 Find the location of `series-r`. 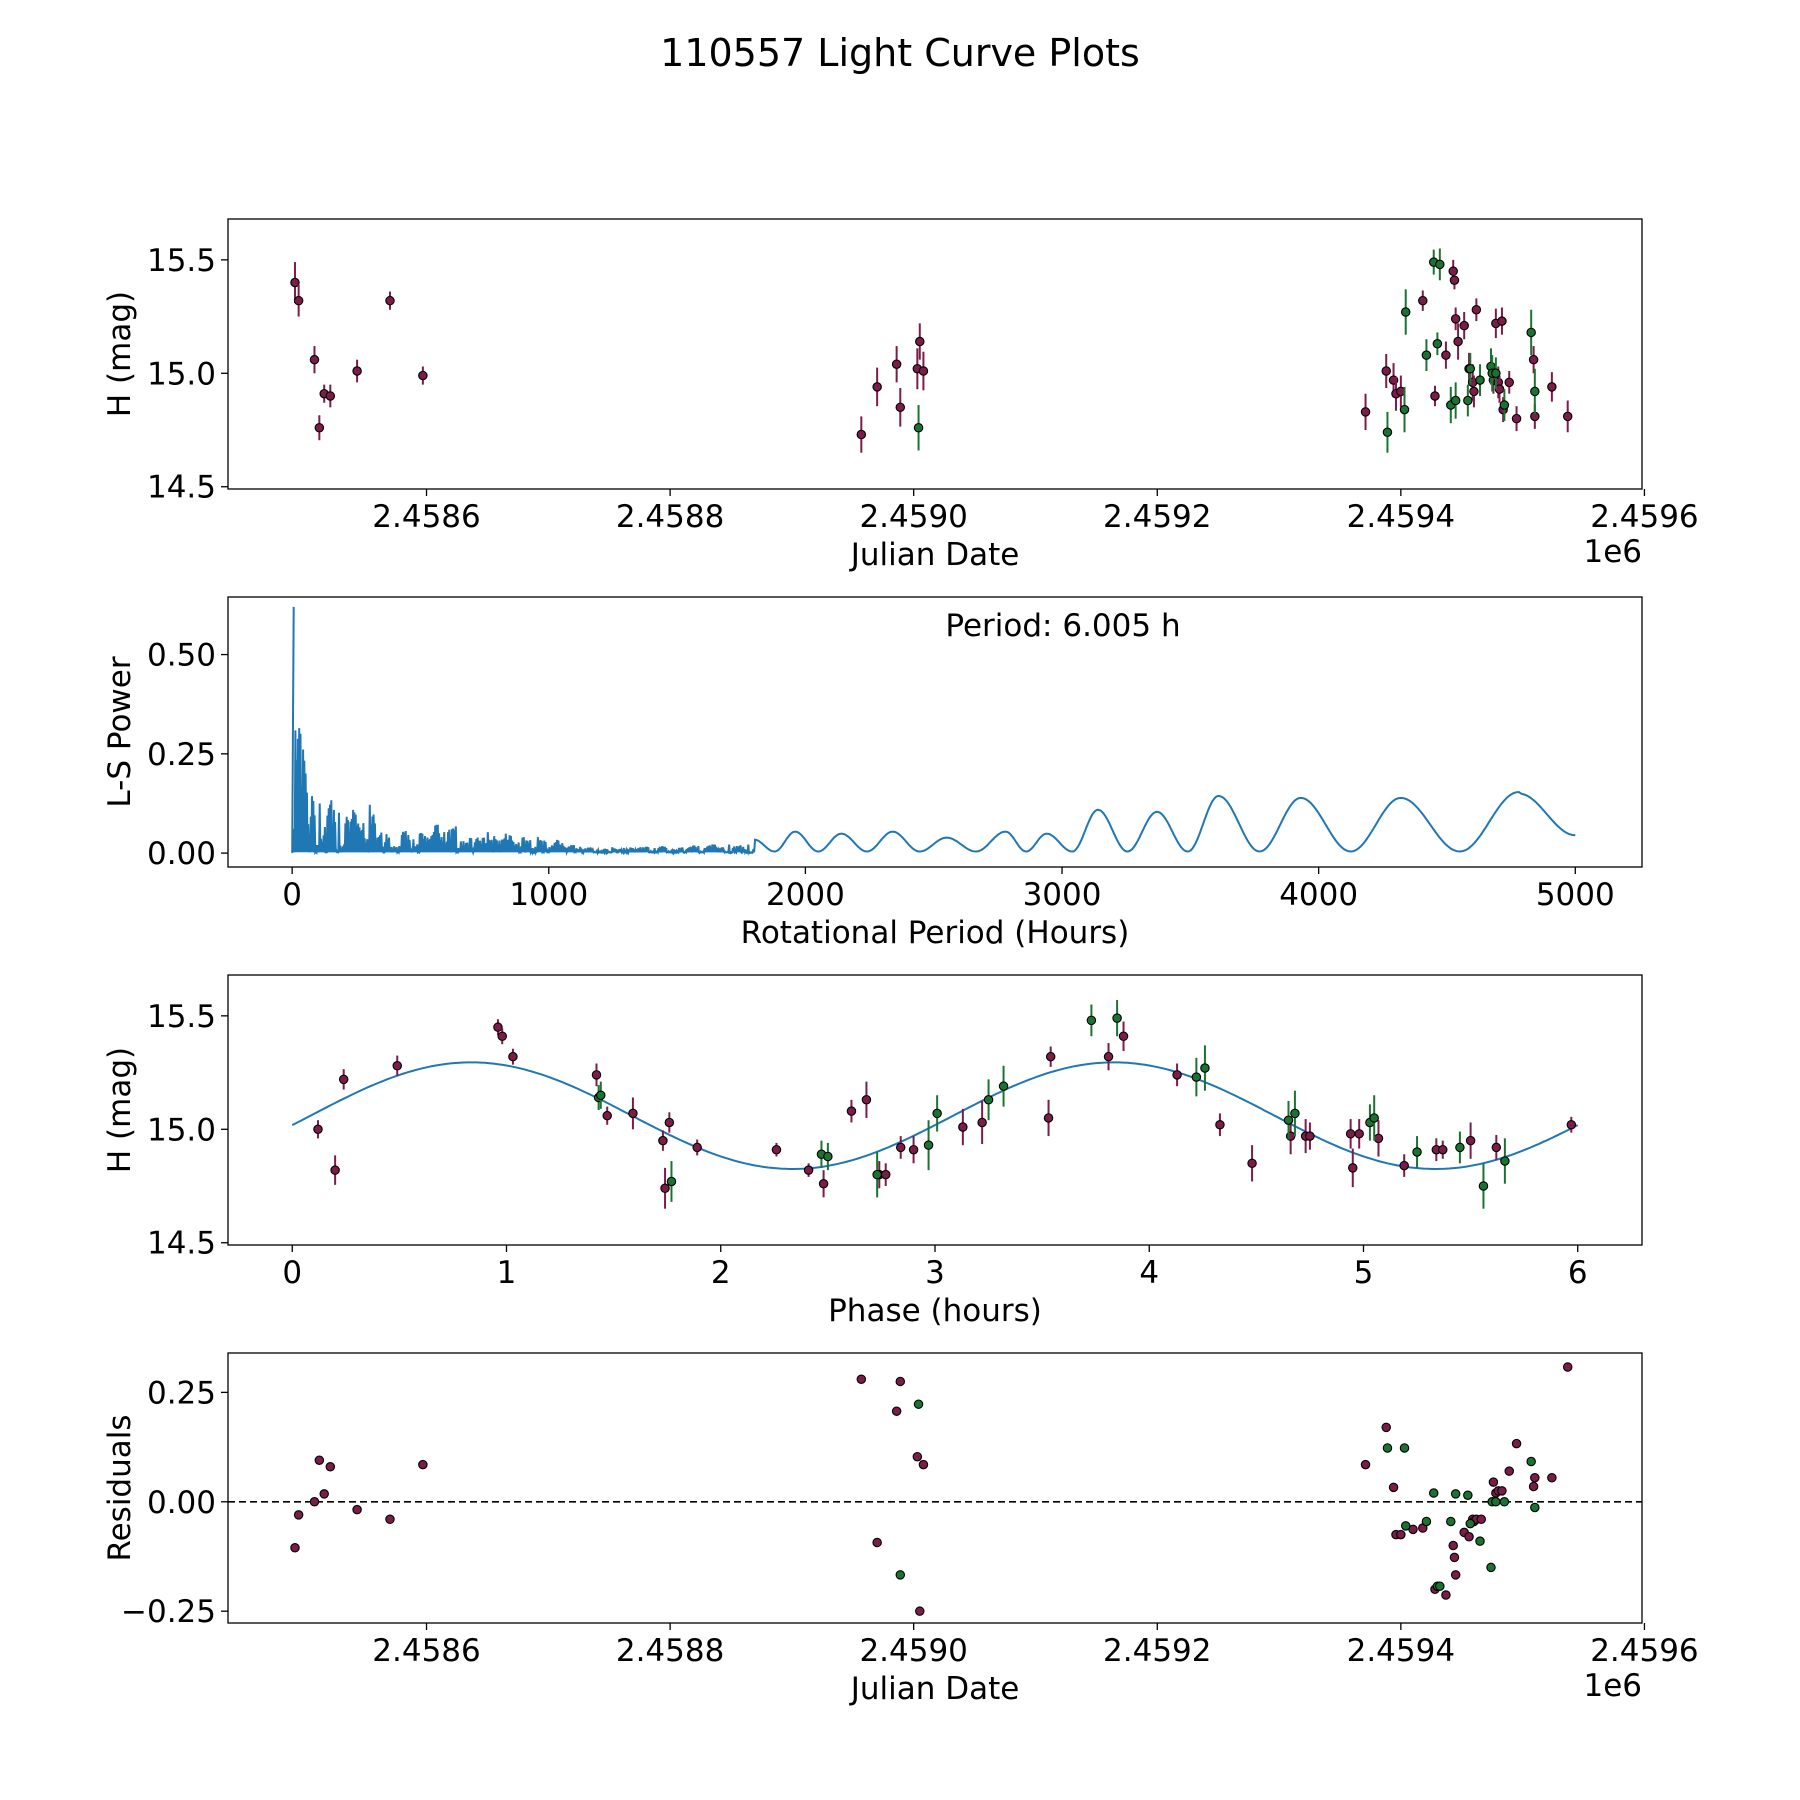

series-r is located at coordinates (945, 1114).